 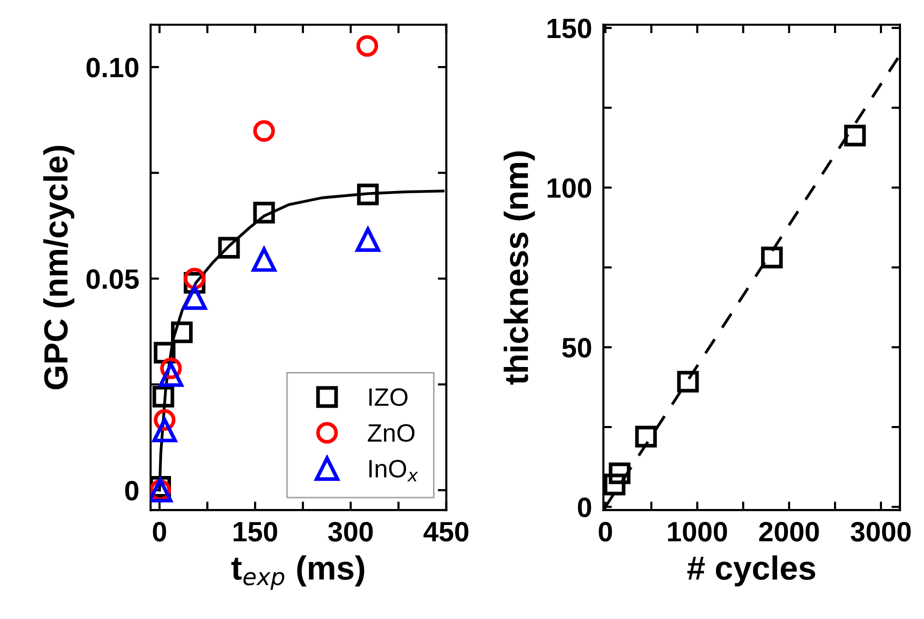 I want to click on y-tick-label: 100, so click(x=570, y=188).